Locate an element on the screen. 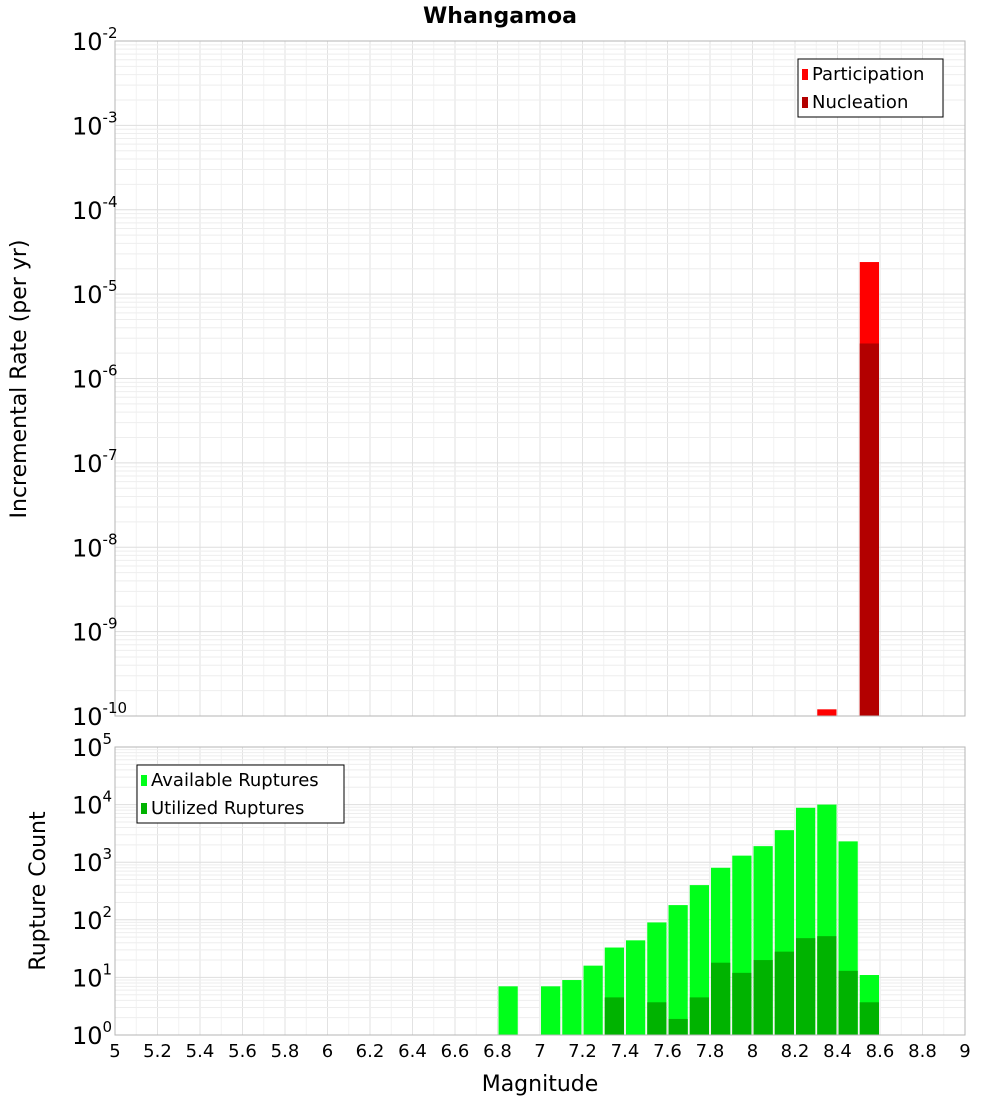 This screenshot has height=1100, width=1000. y-tick-label: 10⁰ is located at coordinates (92, 1034).